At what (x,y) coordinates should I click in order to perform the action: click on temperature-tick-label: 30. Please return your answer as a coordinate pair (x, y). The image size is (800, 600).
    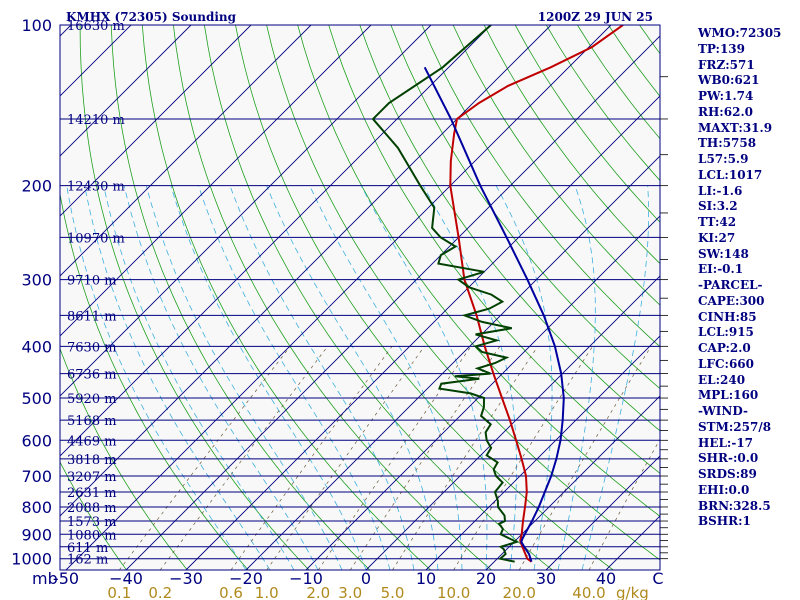
    Looking at the image, I should click on (546, 578).